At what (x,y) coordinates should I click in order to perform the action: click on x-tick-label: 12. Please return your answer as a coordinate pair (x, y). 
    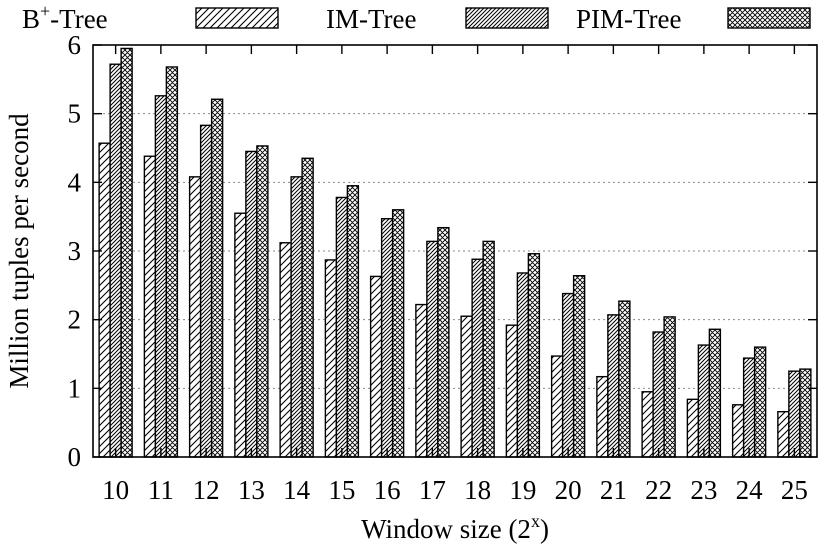
    Looking at the image, I should click on (206, 490).